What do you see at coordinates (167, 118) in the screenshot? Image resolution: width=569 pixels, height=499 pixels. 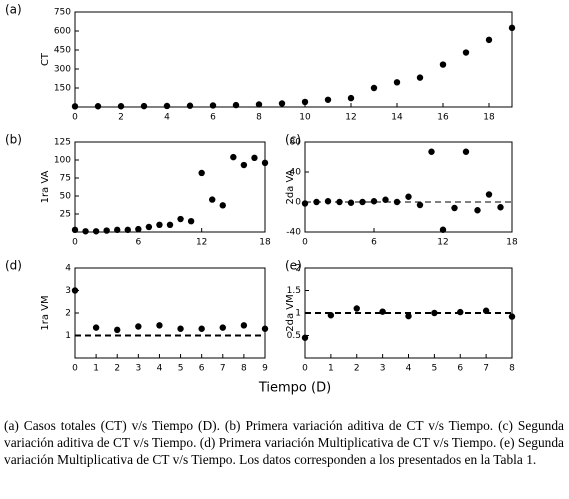 I see `x-tick-label: 4` at bounding box center [167, 118].